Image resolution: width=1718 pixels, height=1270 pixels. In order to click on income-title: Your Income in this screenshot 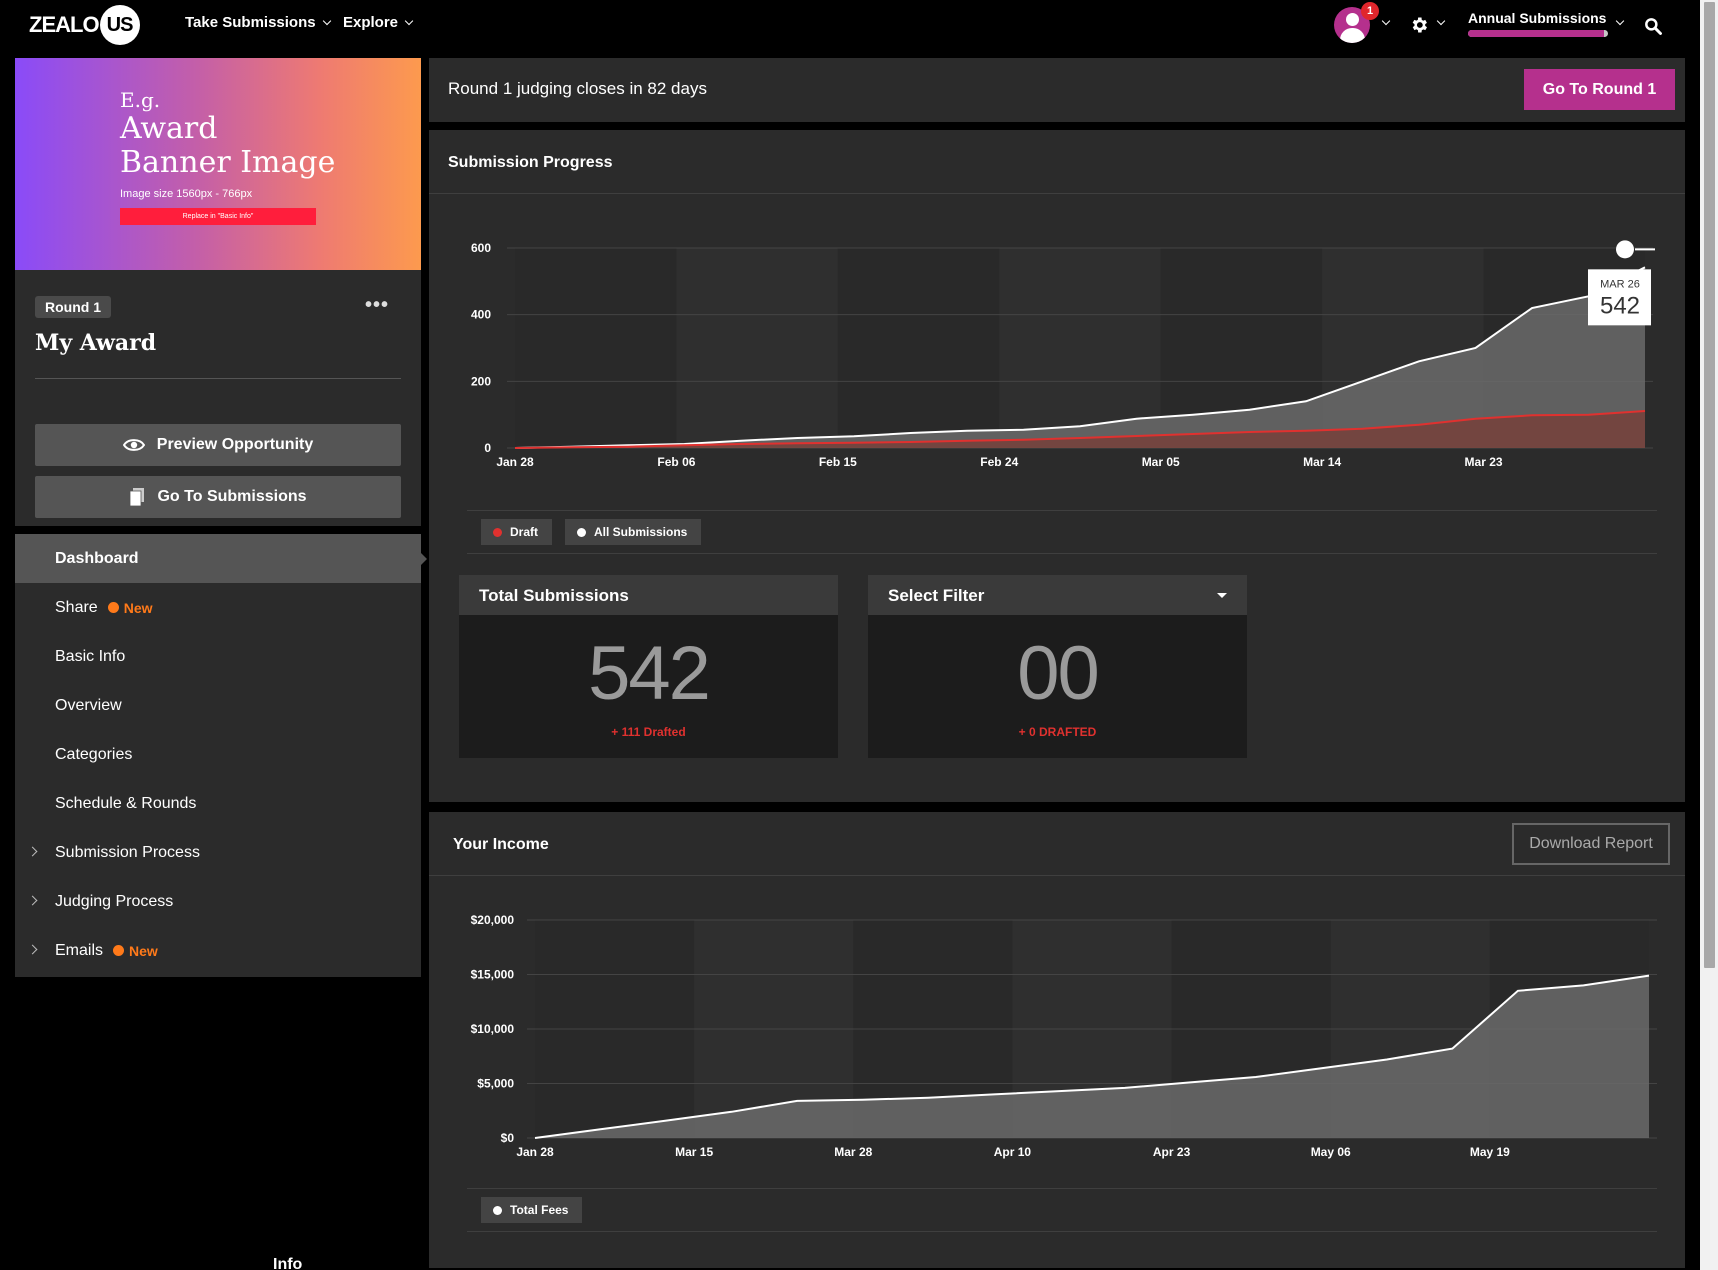, I will do `click(501, 844)`.